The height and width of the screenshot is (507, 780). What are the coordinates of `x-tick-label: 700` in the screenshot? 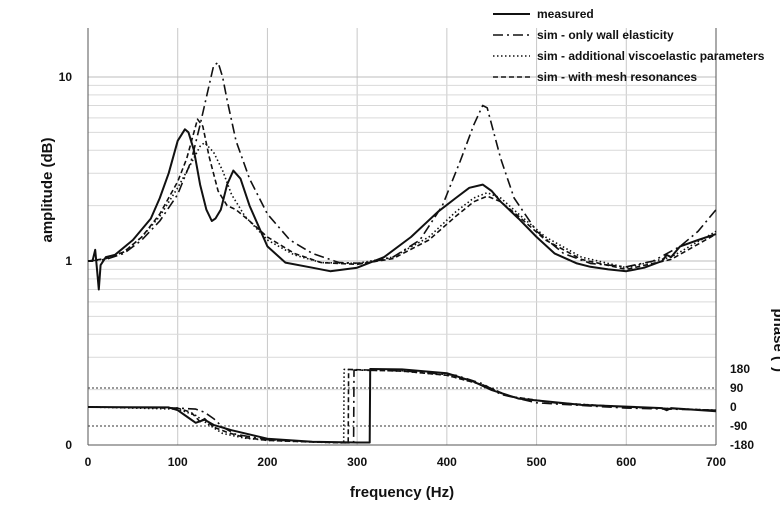 It's located at (716, 462).